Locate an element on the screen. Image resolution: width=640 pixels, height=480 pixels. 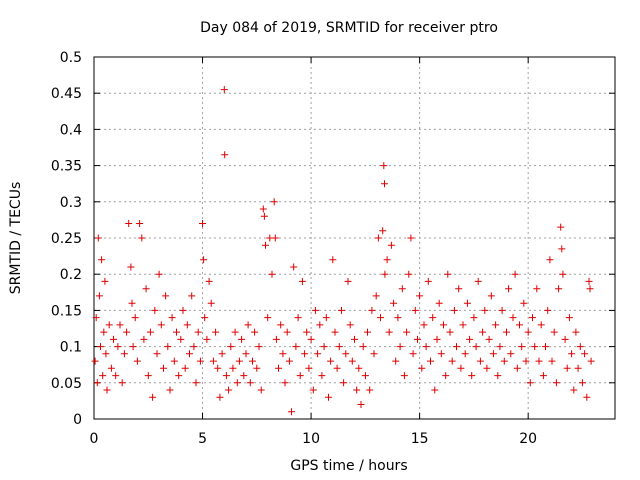
y-tick-label: 0.15 is located at coordinates (66, 311).